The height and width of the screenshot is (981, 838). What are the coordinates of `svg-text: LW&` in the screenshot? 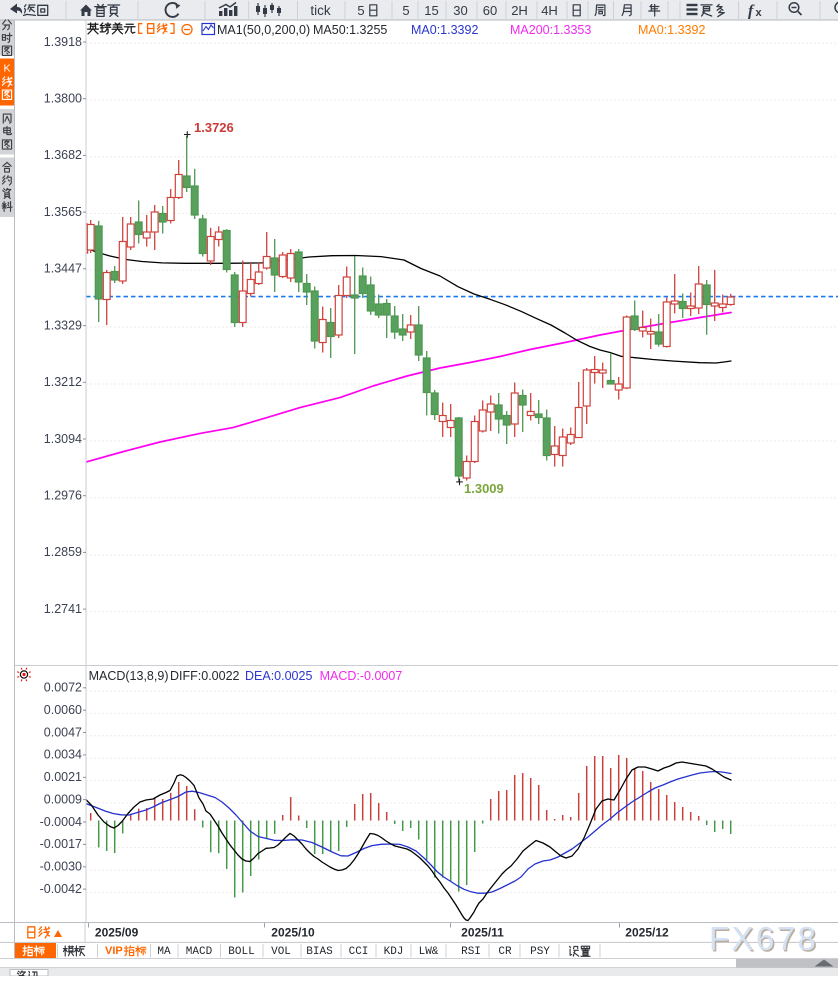 It's located at (429, 952).